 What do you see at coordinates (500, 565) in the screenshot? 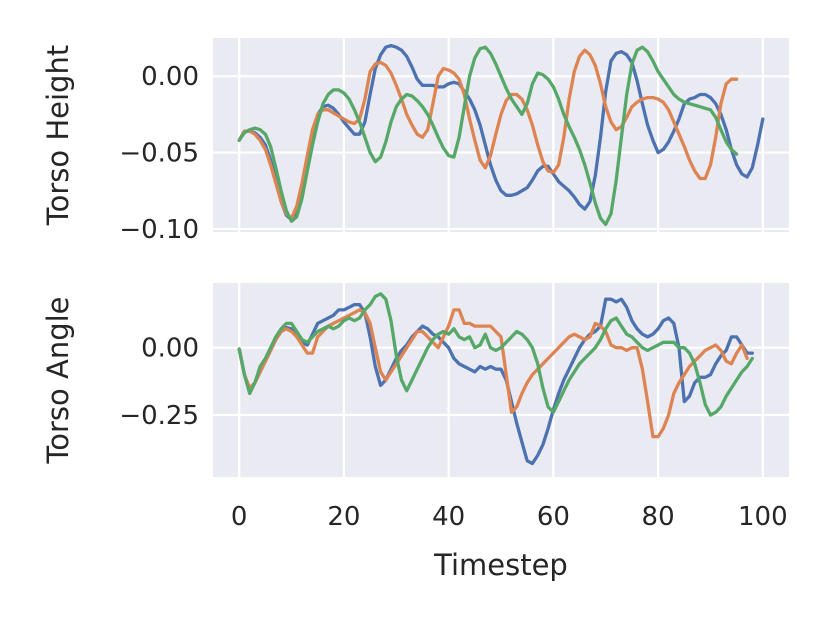
I see `x-axis-label: Timestep` at bounding box center [500, 565].